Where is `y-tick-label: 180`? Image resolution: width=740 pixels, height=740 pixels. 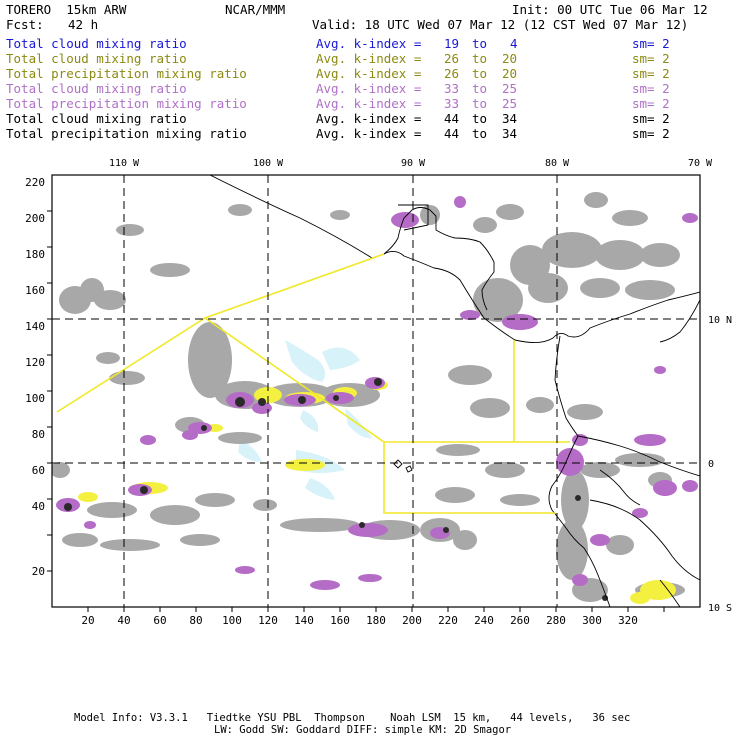 y-tick-label: 180 is located at coordinates (35, 254).